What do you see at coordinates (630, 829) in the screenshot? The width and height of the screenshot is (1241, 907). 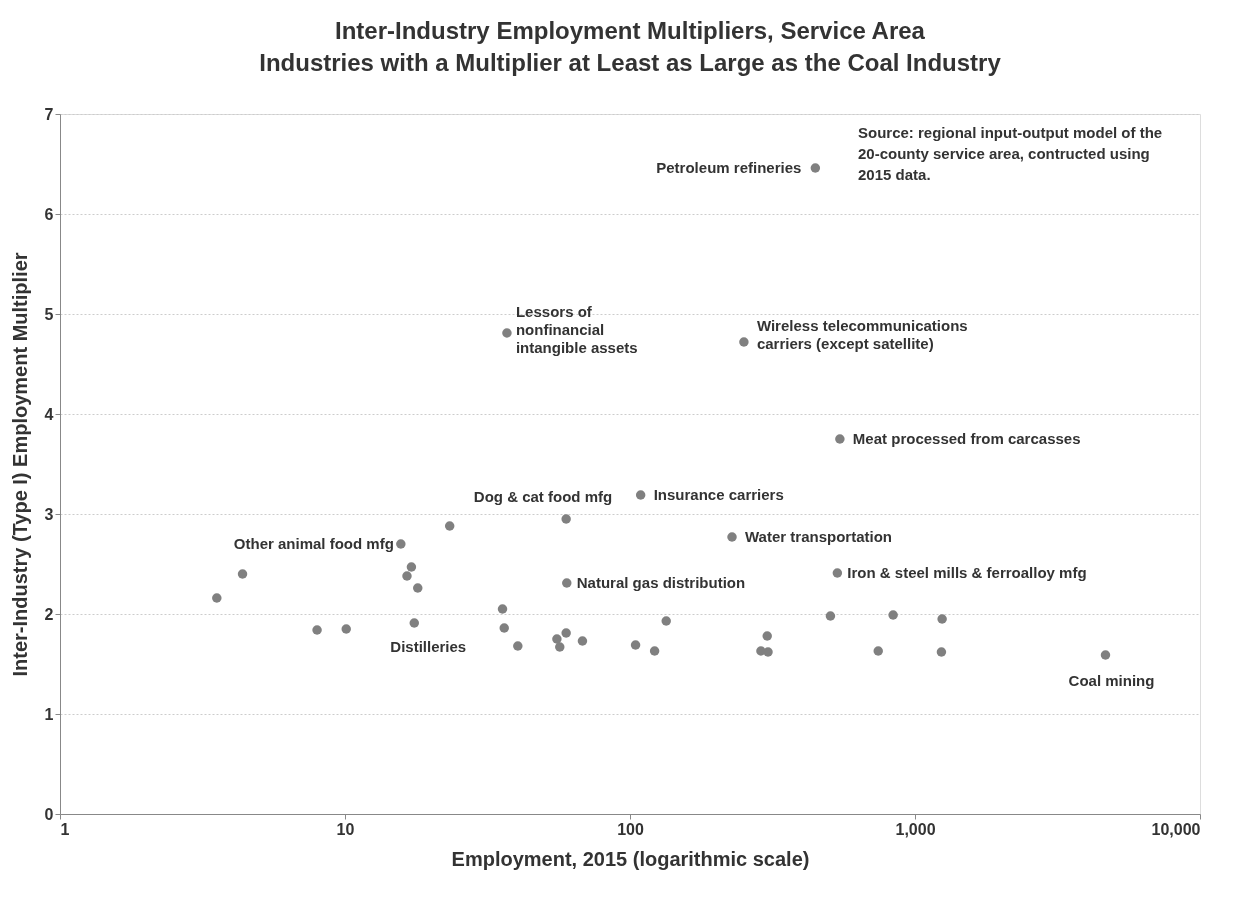 I see `x-tick-label: 100` at bounding box center [630, 829].